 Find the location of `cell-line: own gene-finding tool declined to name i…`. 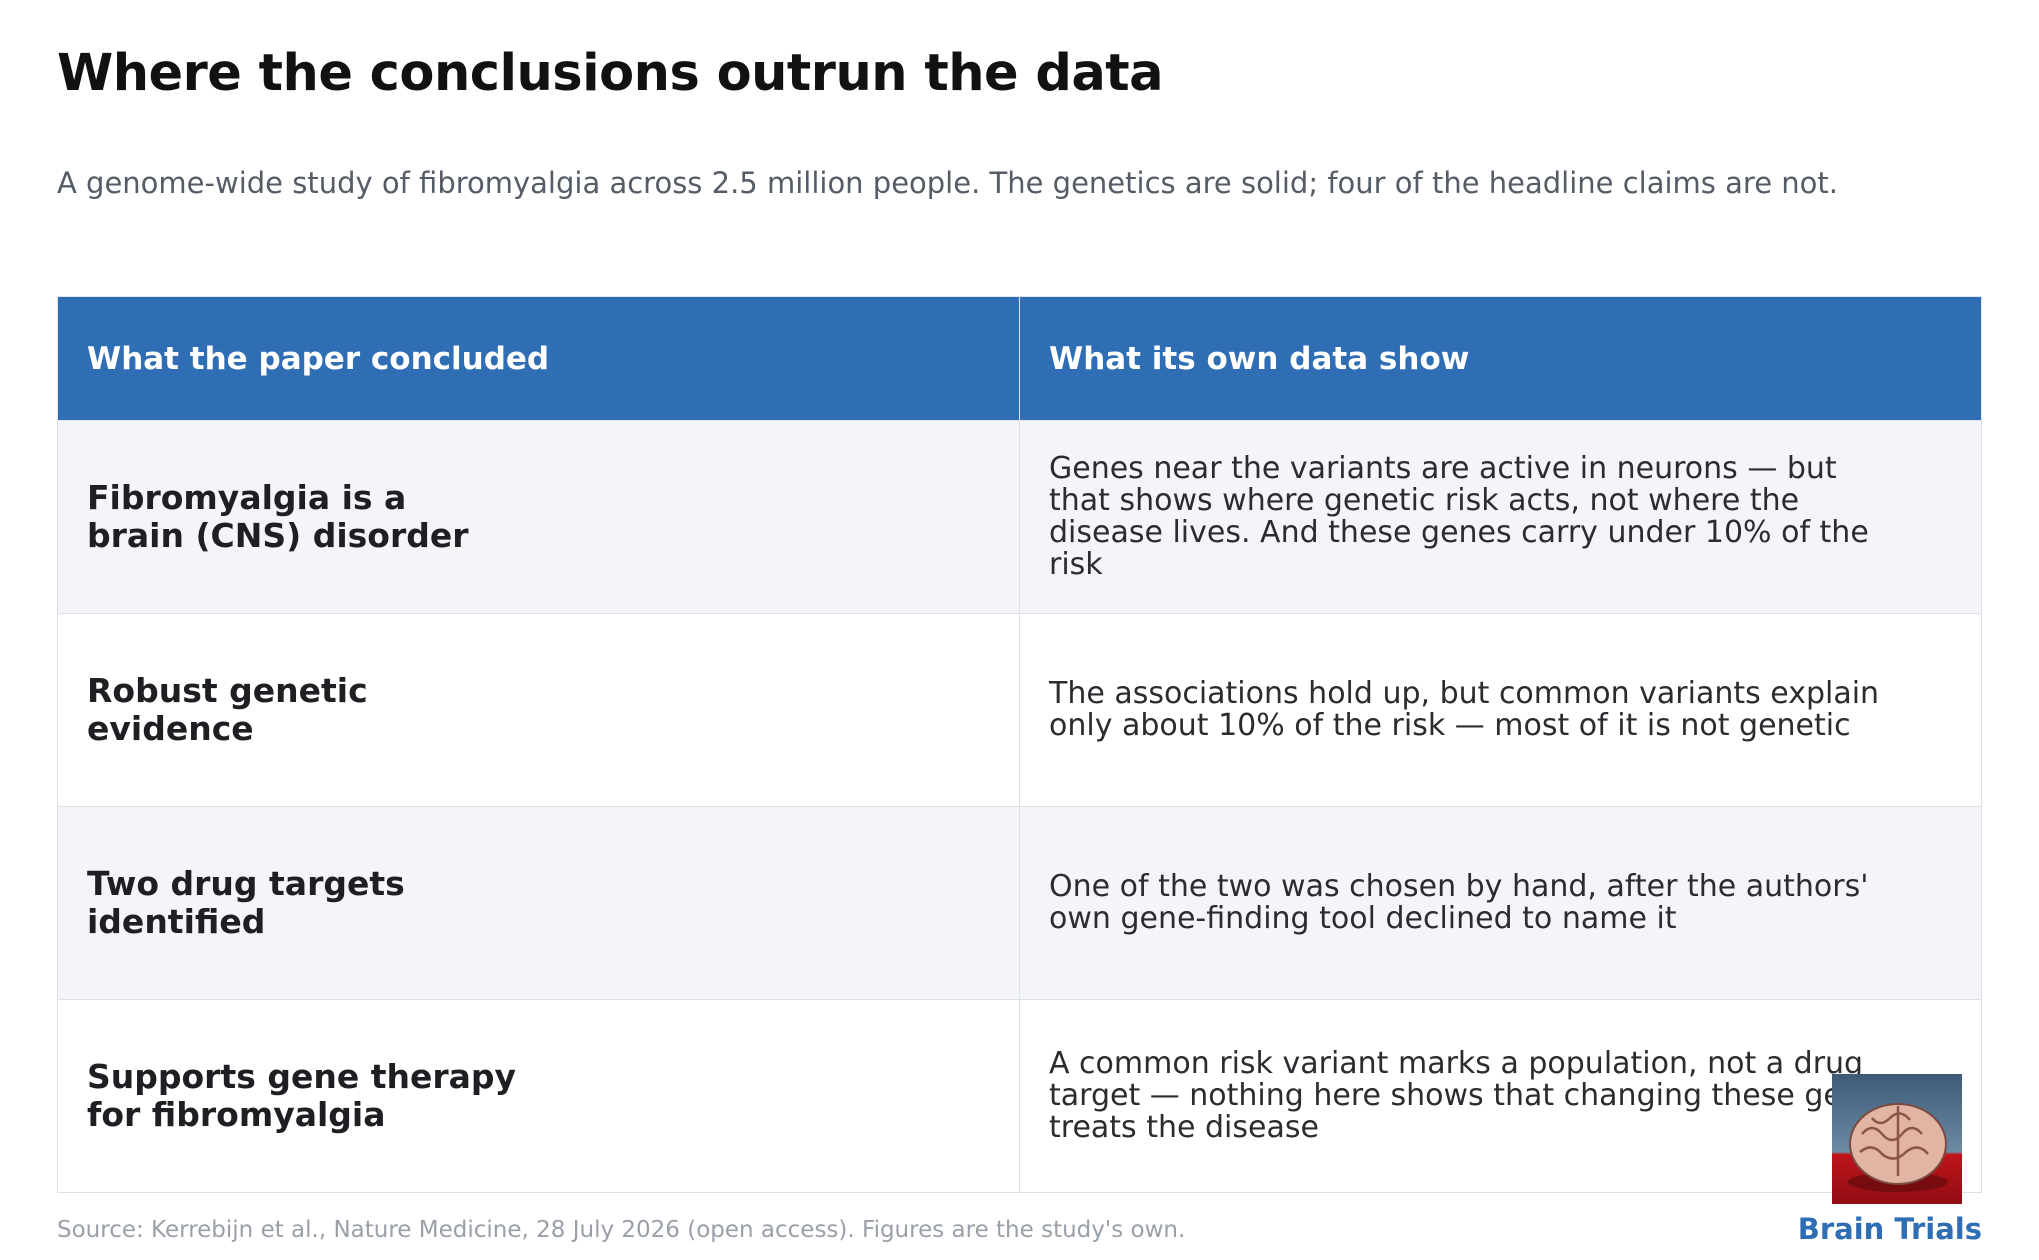

cell-line: own gene-finding tool declined to name i… is located at coordinates (1363, 918).